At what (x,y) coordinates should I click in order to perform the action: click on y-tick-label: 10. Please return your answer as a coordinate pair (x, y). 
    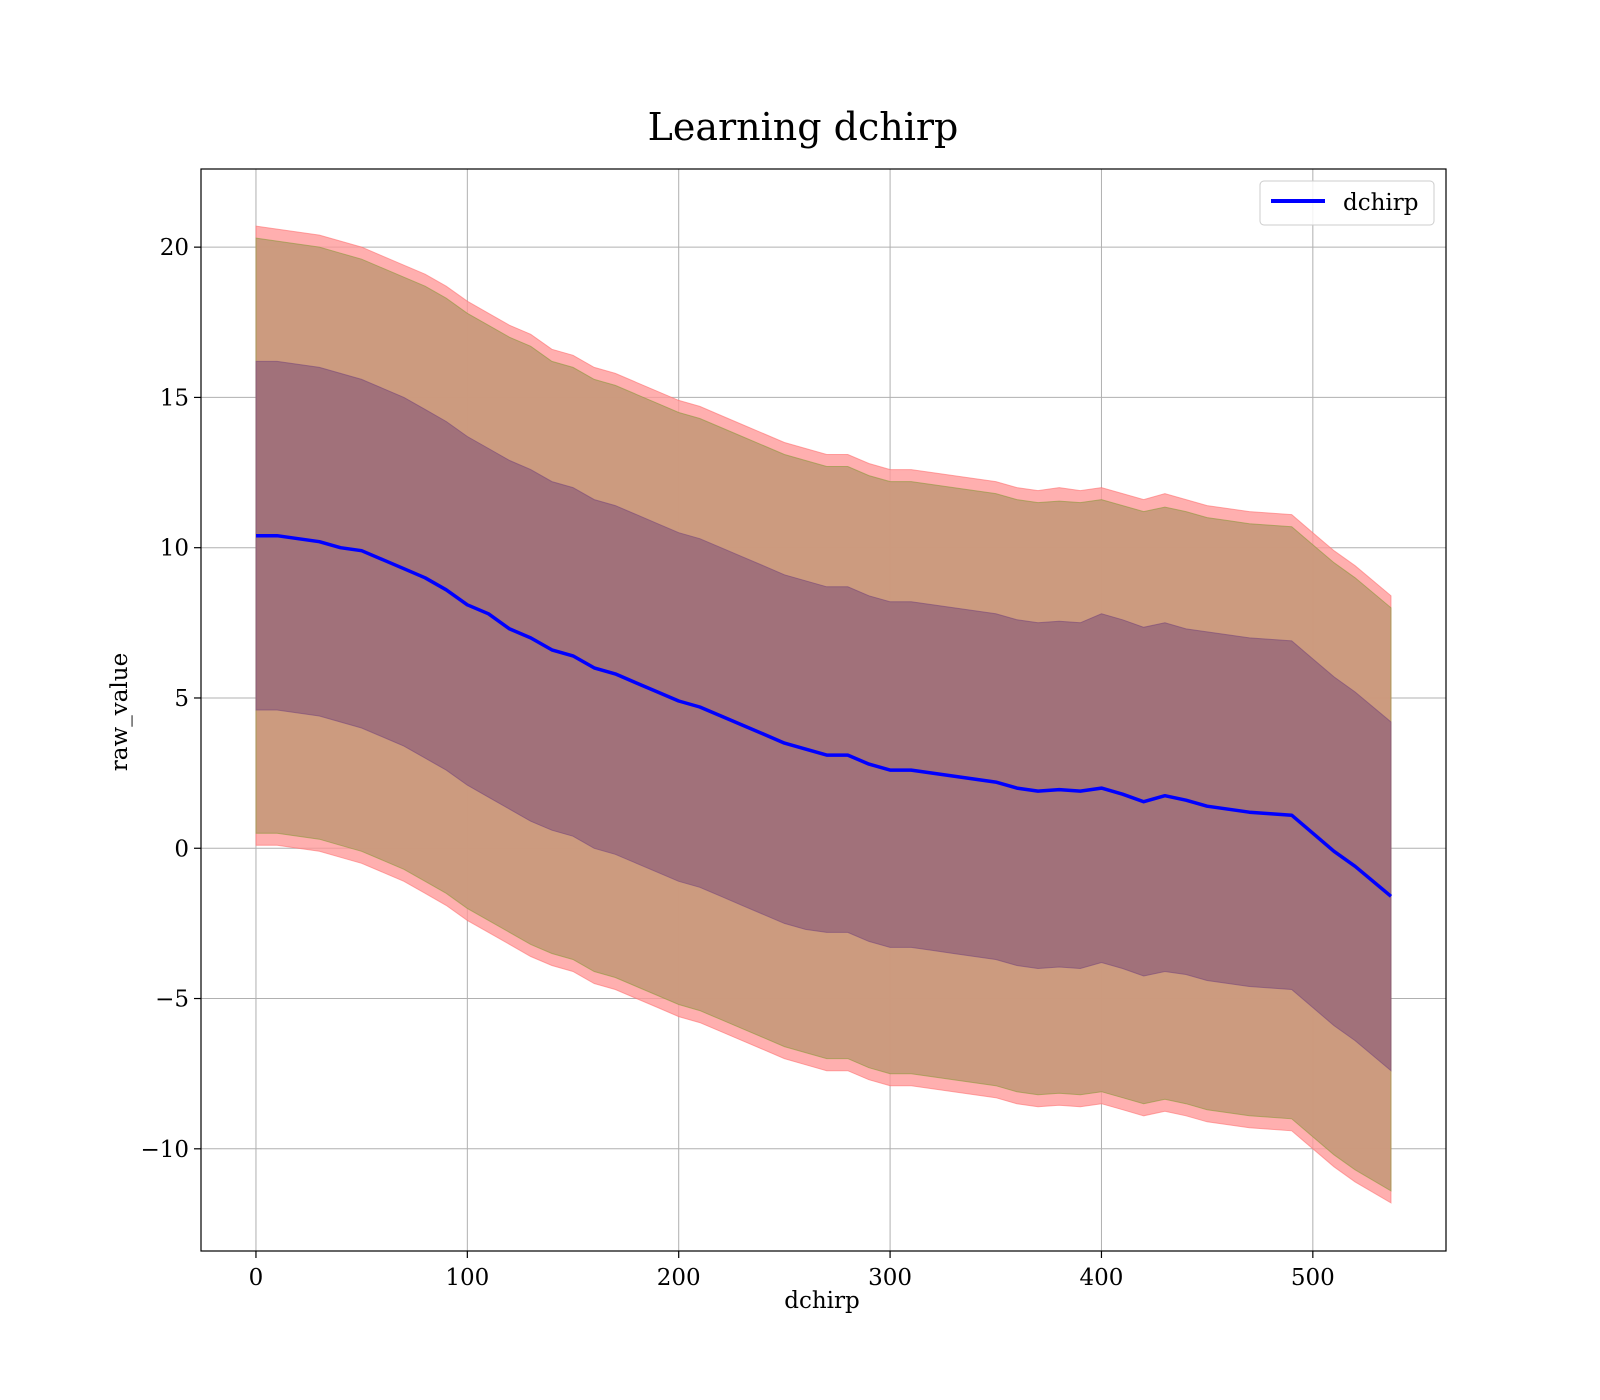
    Looking at the image, I should click on (174, 549).